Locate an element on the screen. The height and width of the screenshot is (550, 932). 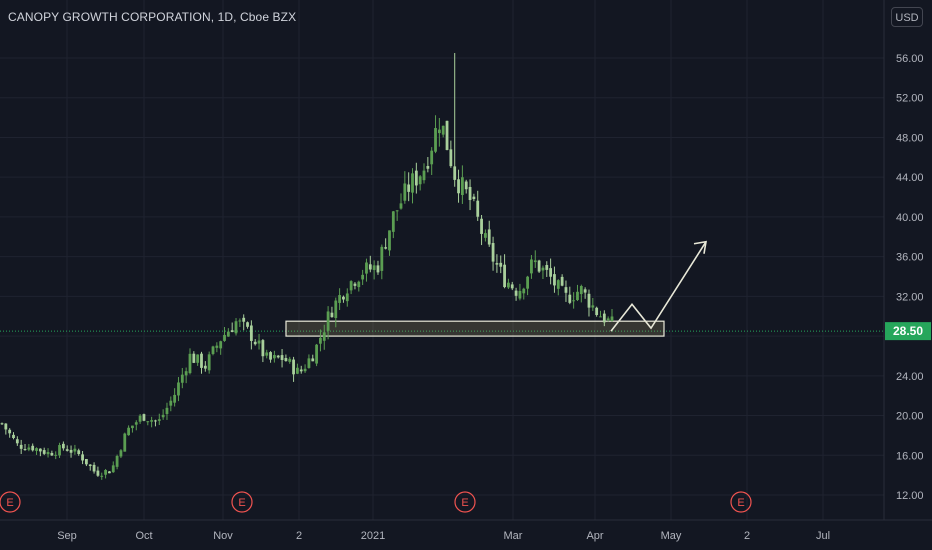
time-axis: Sep Oct Nov 2 2021 Mar Apr May 2 Jul is located at coordinates (443, 536).